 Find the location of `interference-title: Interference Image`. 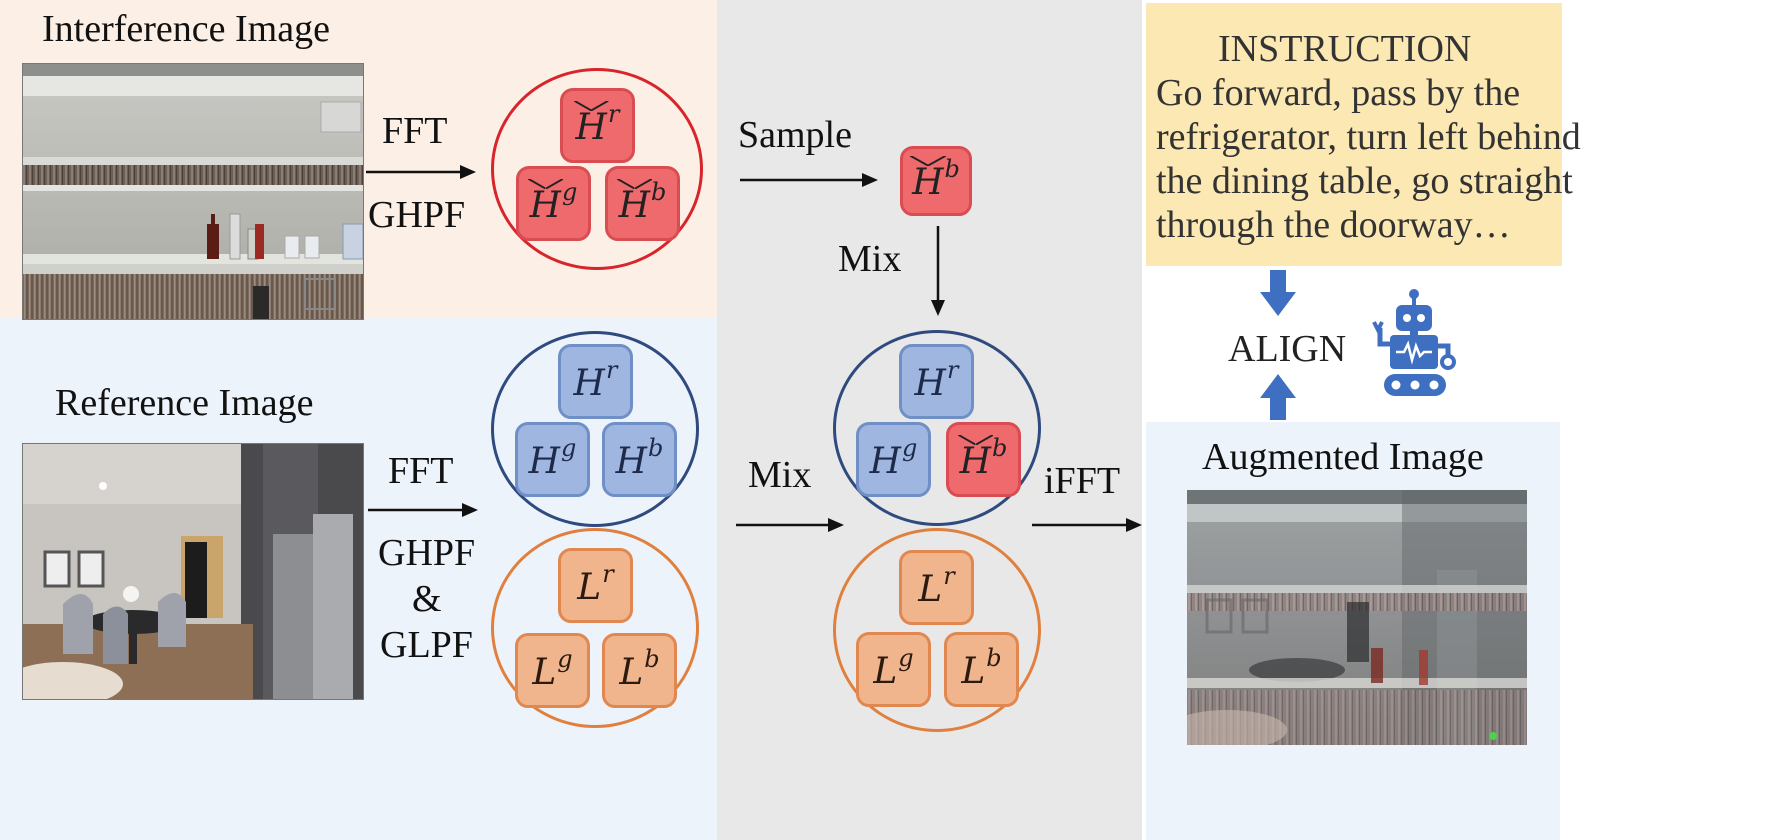

interference-title: Interference Image is located at coordinates (186, 29).